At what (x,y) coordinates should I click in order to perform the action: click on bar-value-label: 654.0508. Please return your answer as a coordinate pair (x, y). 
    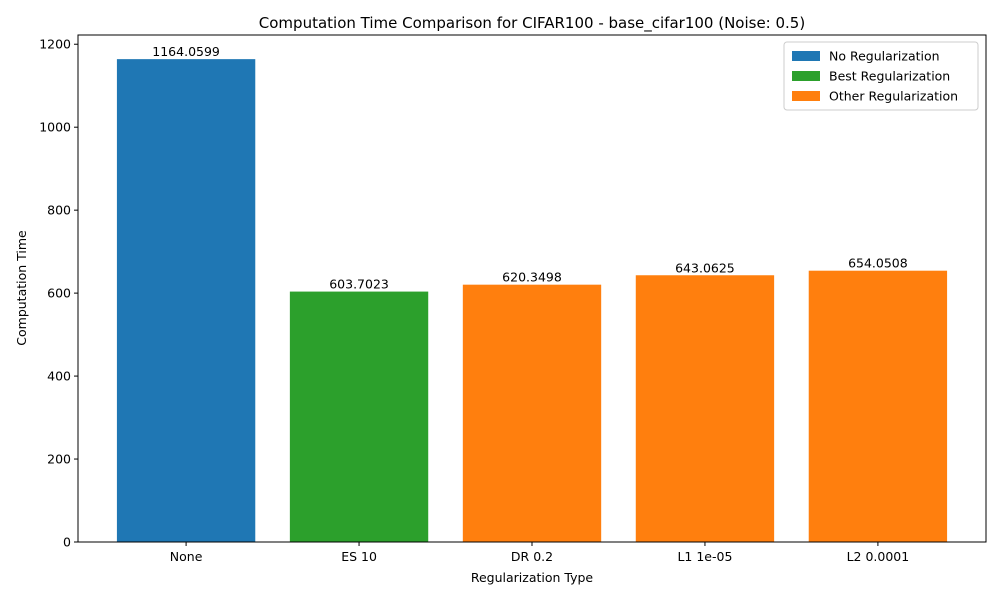
    Looking at the image, I should click on (878, 263).